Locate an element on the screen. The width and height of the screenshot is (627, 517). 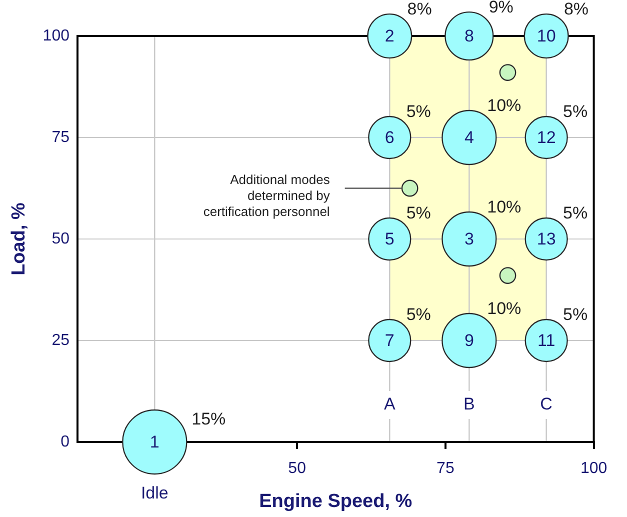
y-tick-label: 100 is located at coordinates (56, 35).